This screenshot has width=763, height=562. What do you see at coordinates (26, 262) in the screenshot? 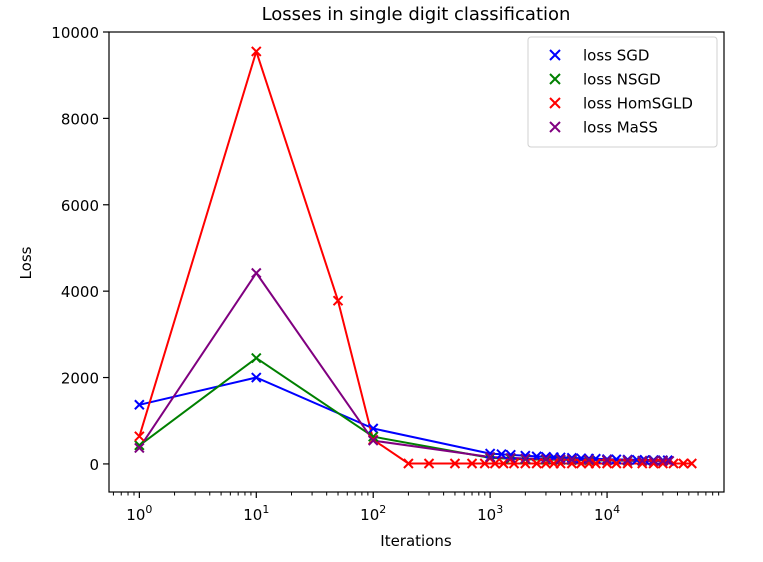
I see `y-axis-label: Loss` at bounding box center [26, 262].